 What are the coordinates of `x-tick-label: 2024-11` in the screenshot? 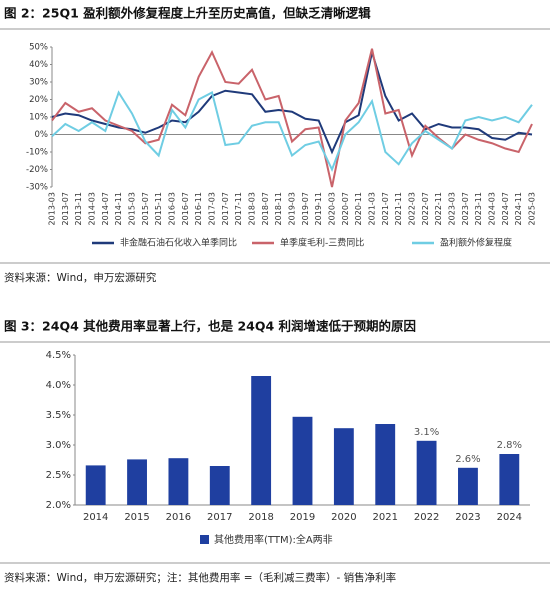 It's located at (518, 208).